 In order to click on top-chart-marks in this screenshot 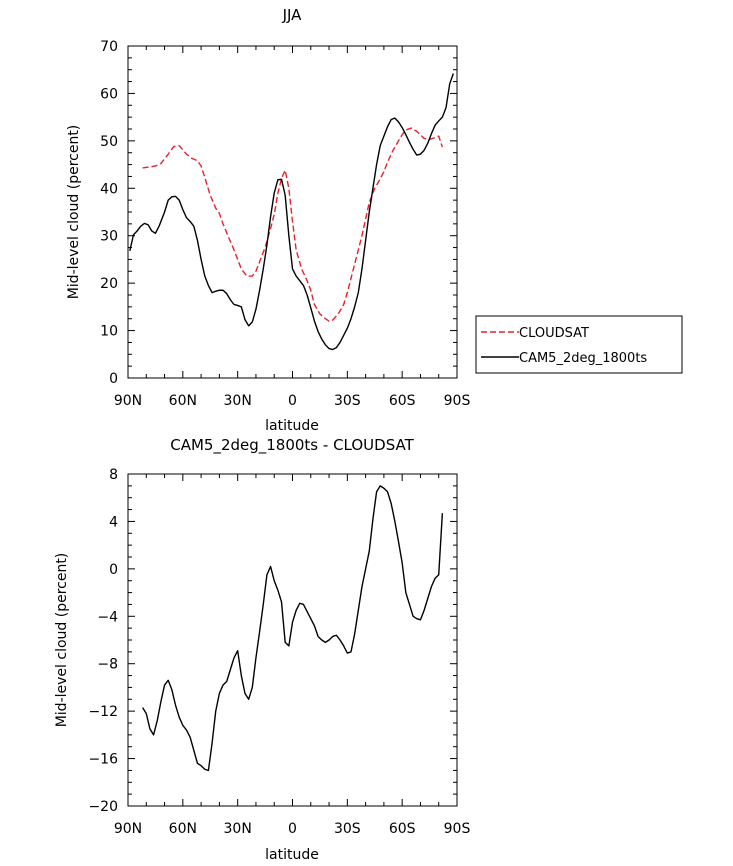, I will do `click(292, 212)`.